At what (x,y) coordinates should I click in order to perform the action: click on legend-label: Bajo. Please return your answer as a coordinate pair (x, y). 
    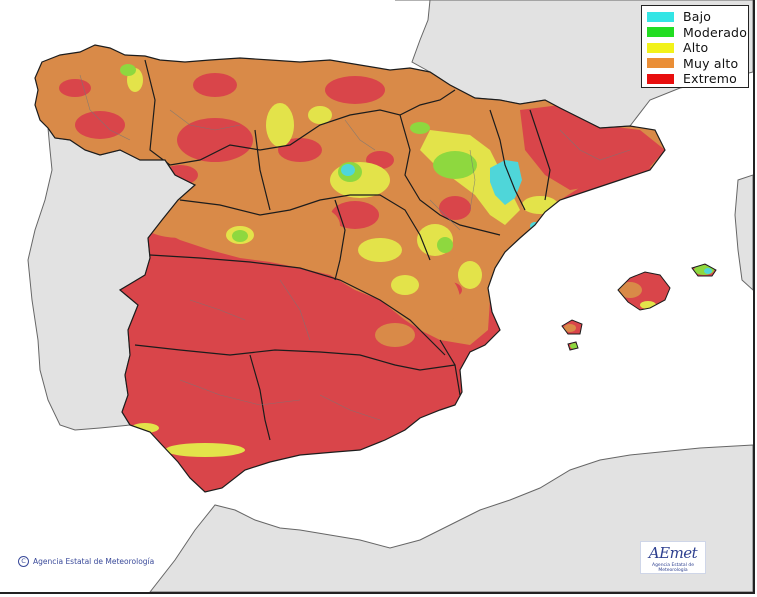
    Looking at the image, I should click on (697, 17).